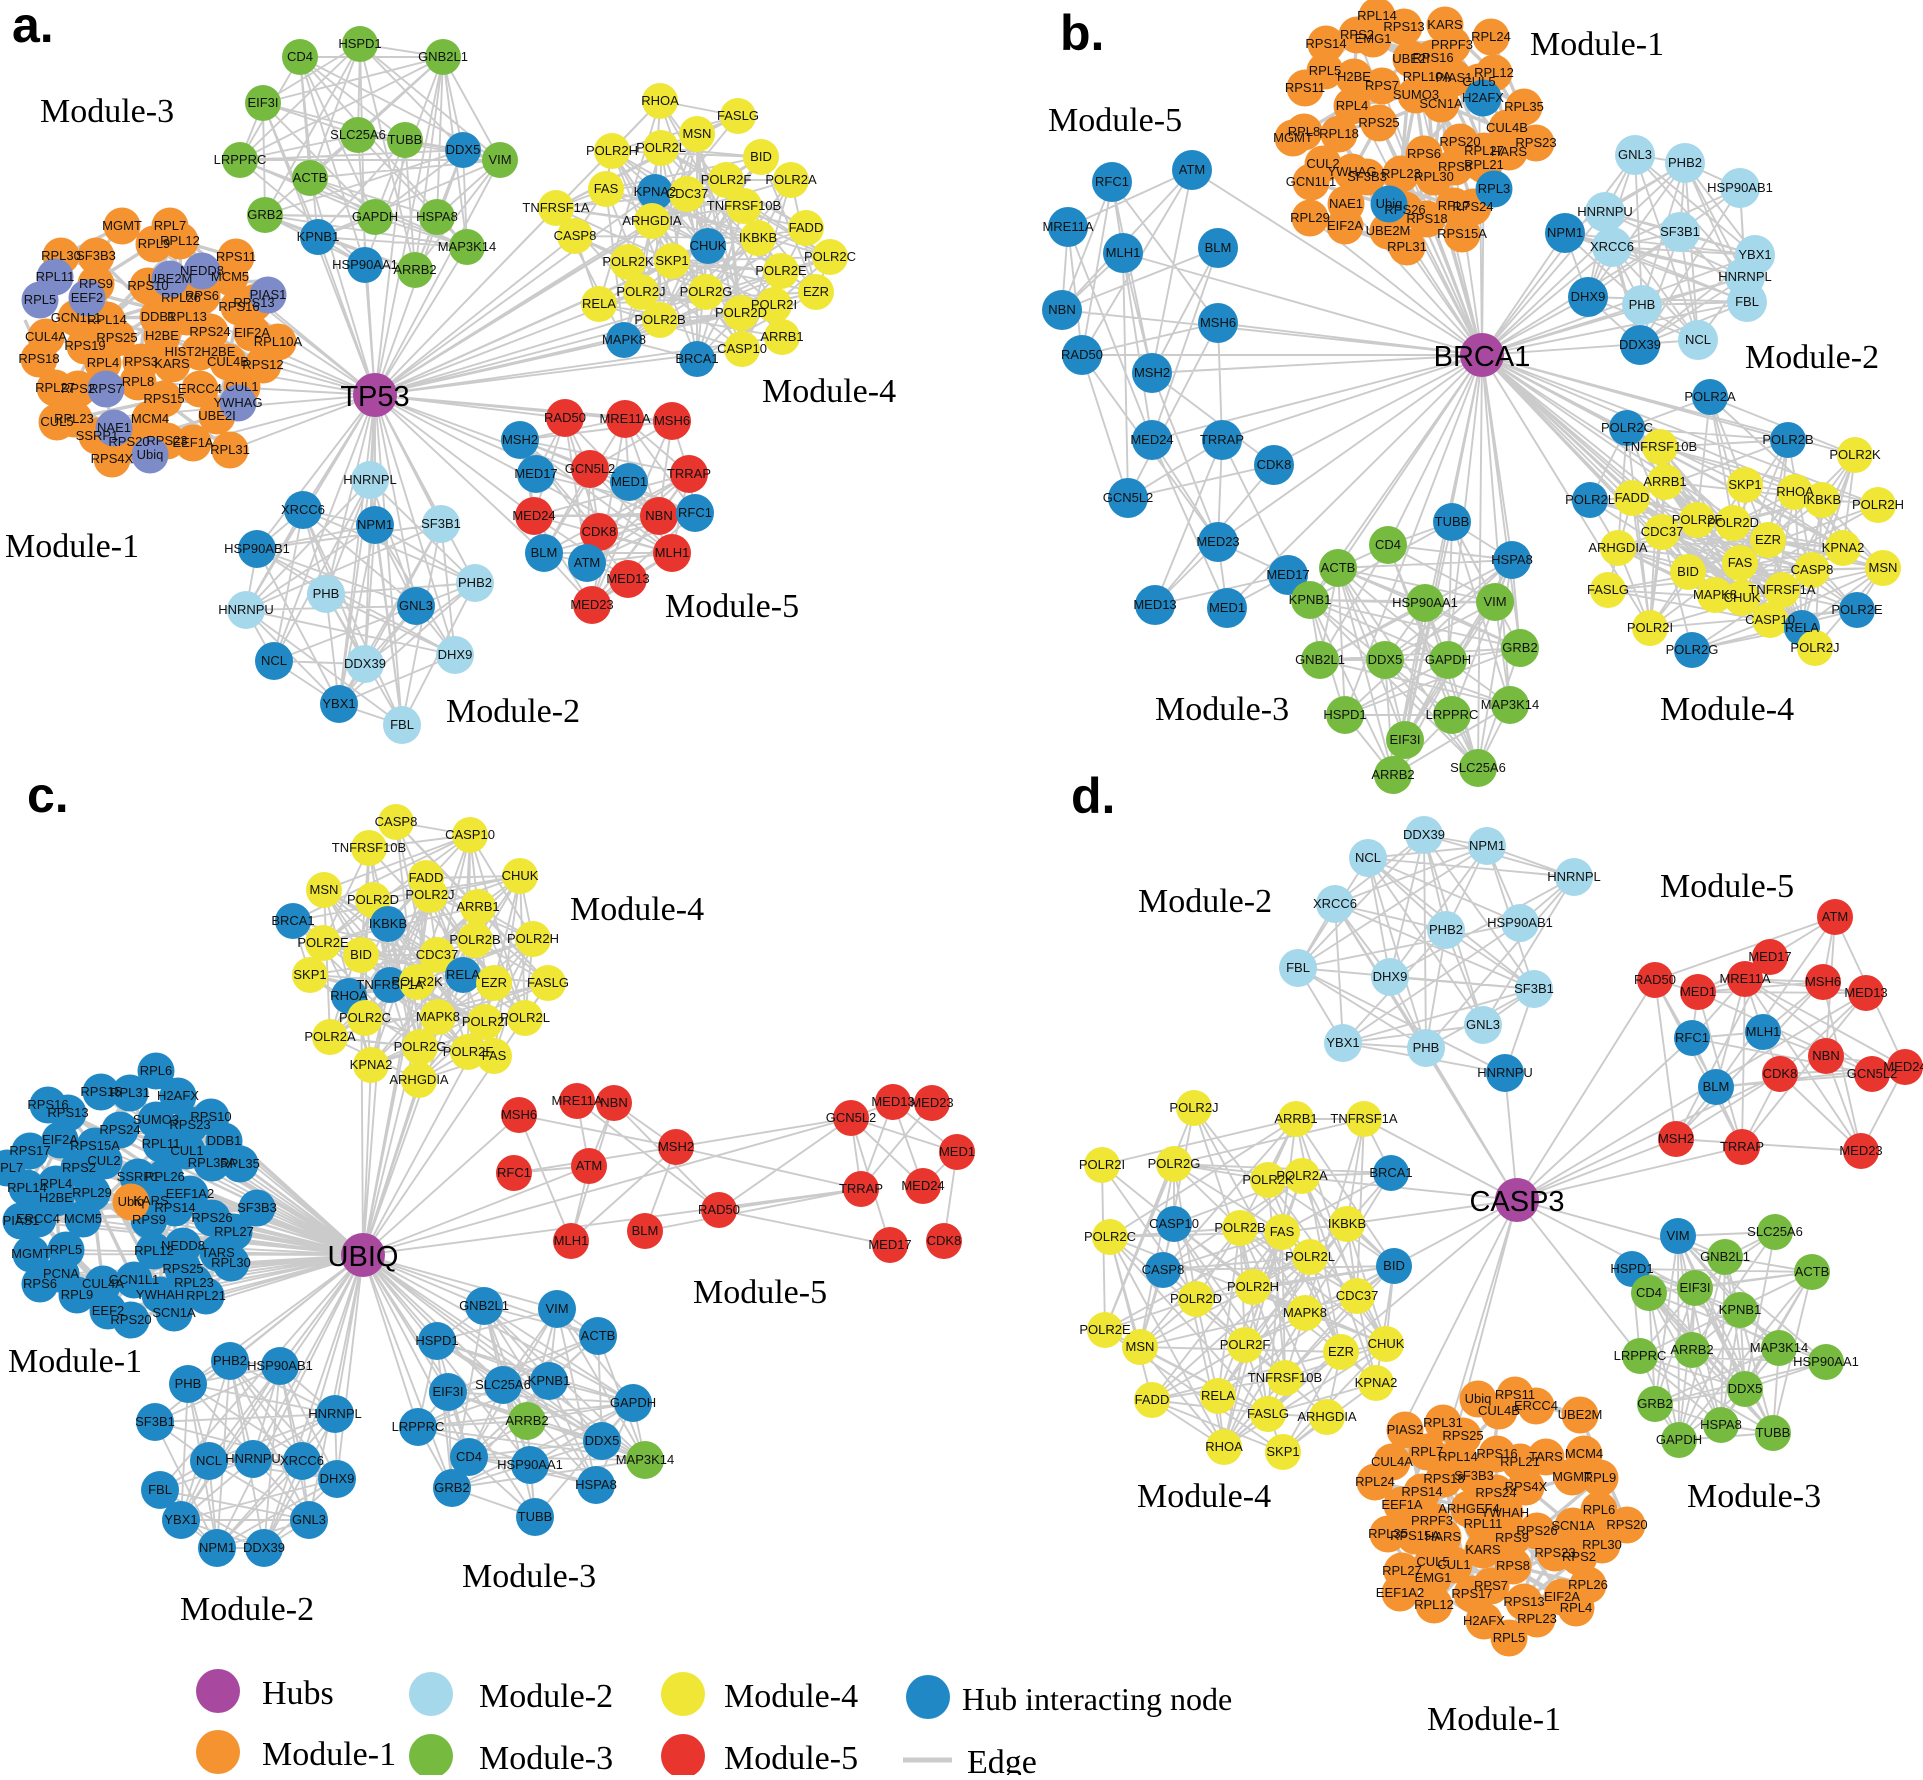 The image size is (1923, 1780). Describe the element at coordinates (33, 26) in the screenshot. I see `svg-text: a.` at that location.